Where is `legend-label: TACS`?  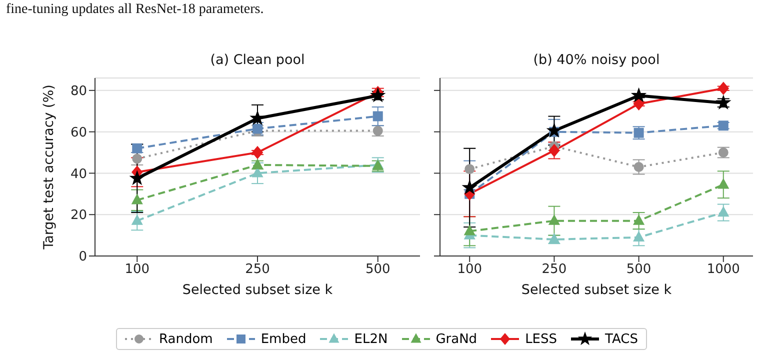
legend-label: TACS is located at coordinates (621, 339).